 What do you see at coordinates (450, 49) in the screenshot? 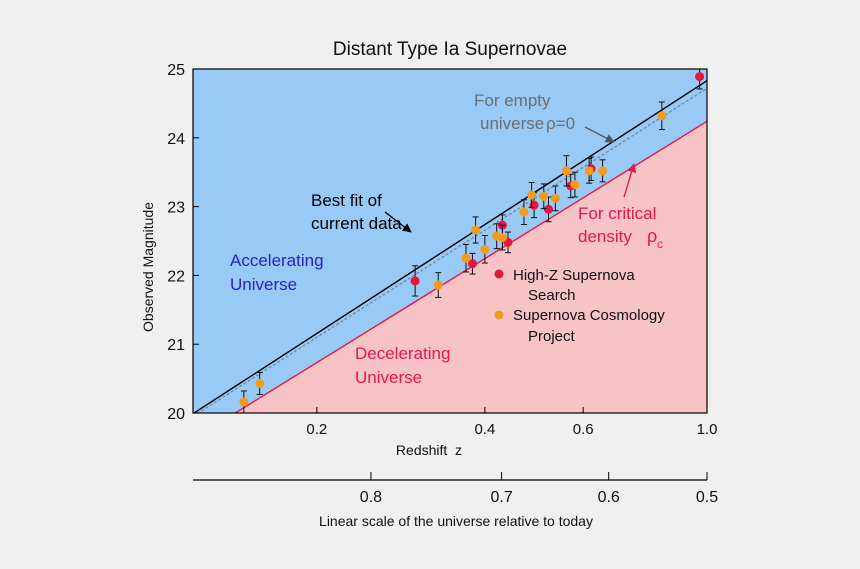
I see `chart-title: Distant Type Ia Supernovae` at bounding box center [450, 49].